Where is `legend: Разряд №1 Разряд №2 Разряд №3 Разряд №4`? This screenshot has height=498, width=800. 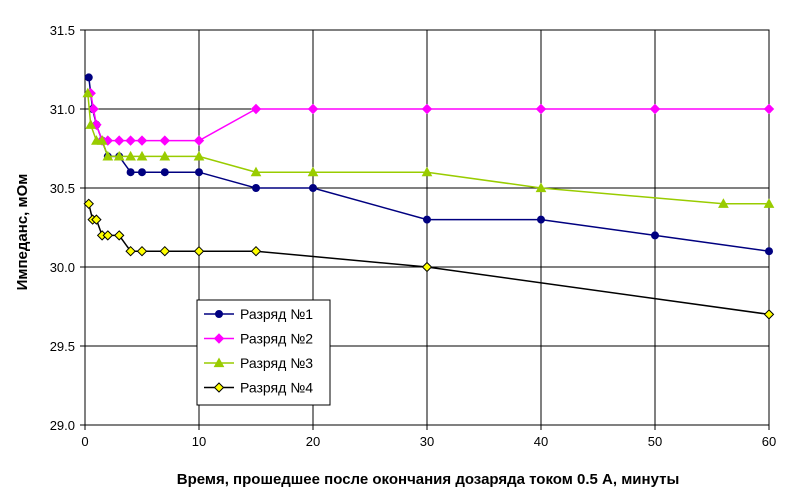
legend: Разряд №1 Разряд №2 Разряд №3 Разряд №4 is located at coordinates (263, 352).